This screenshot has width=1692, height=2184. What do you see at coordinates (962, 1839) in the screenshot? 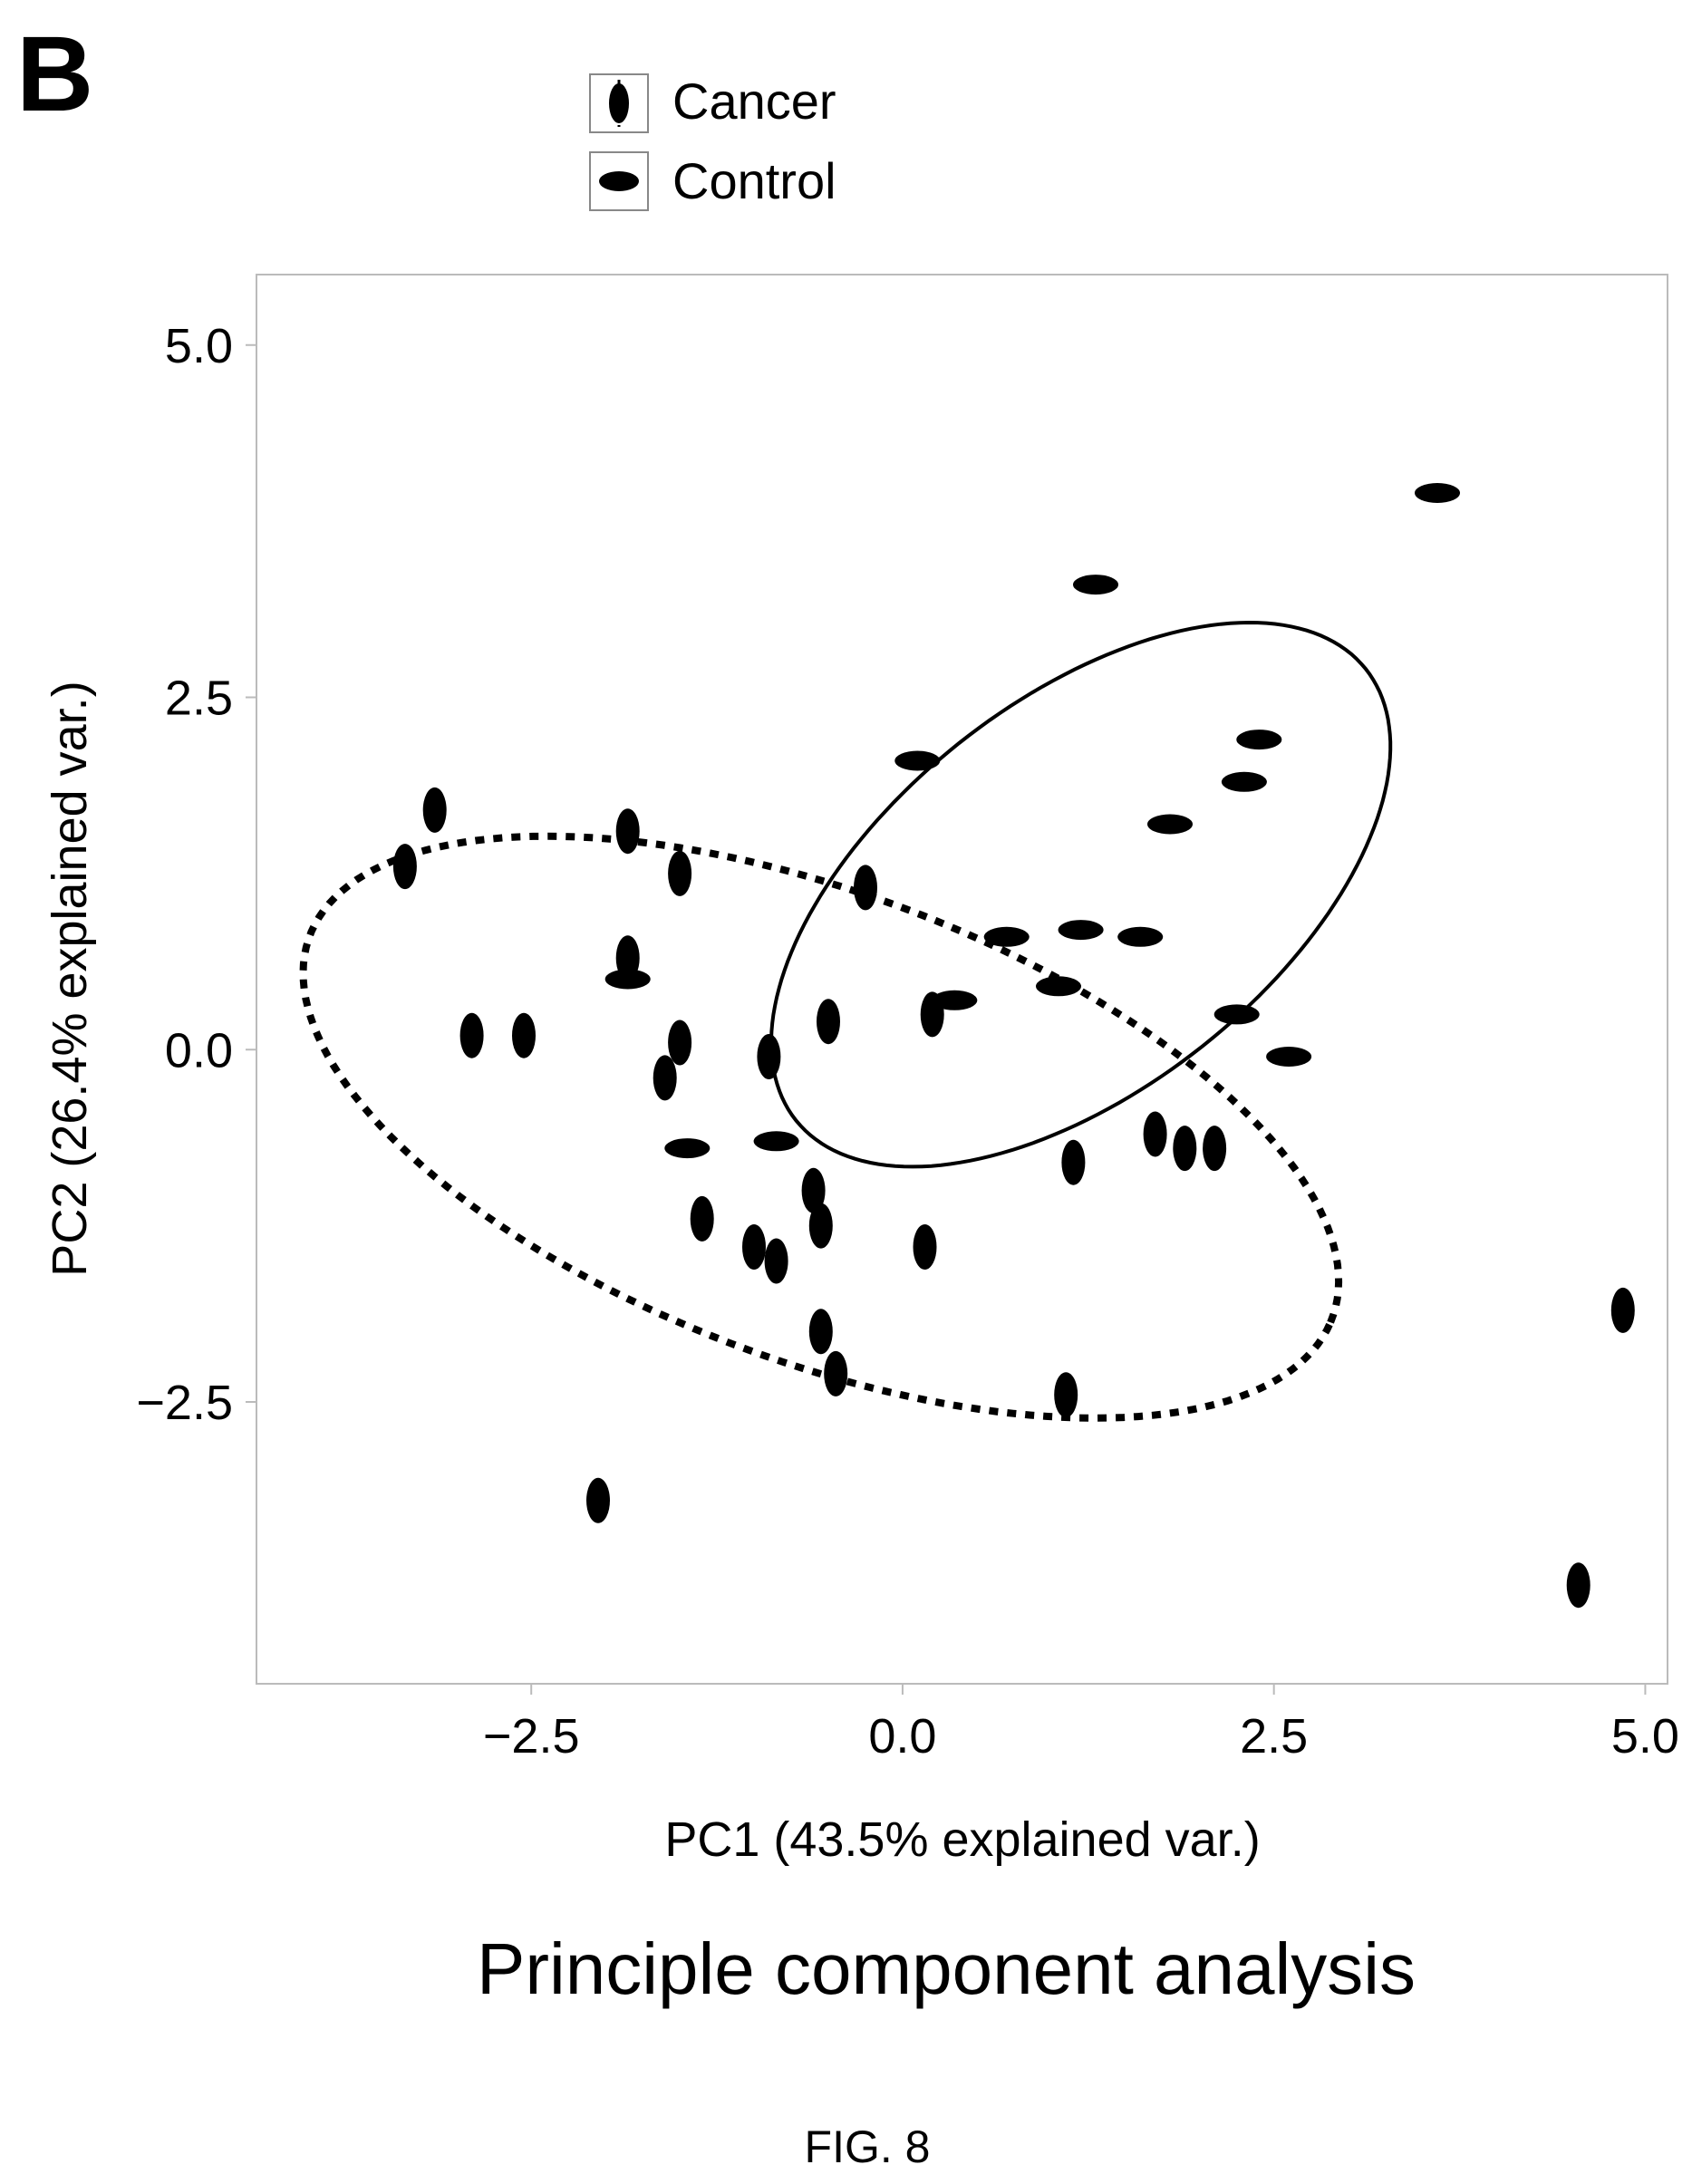
I see `x-axis-label: PC1 (43.5% explained var.)` at bounding box center [962, 1839].